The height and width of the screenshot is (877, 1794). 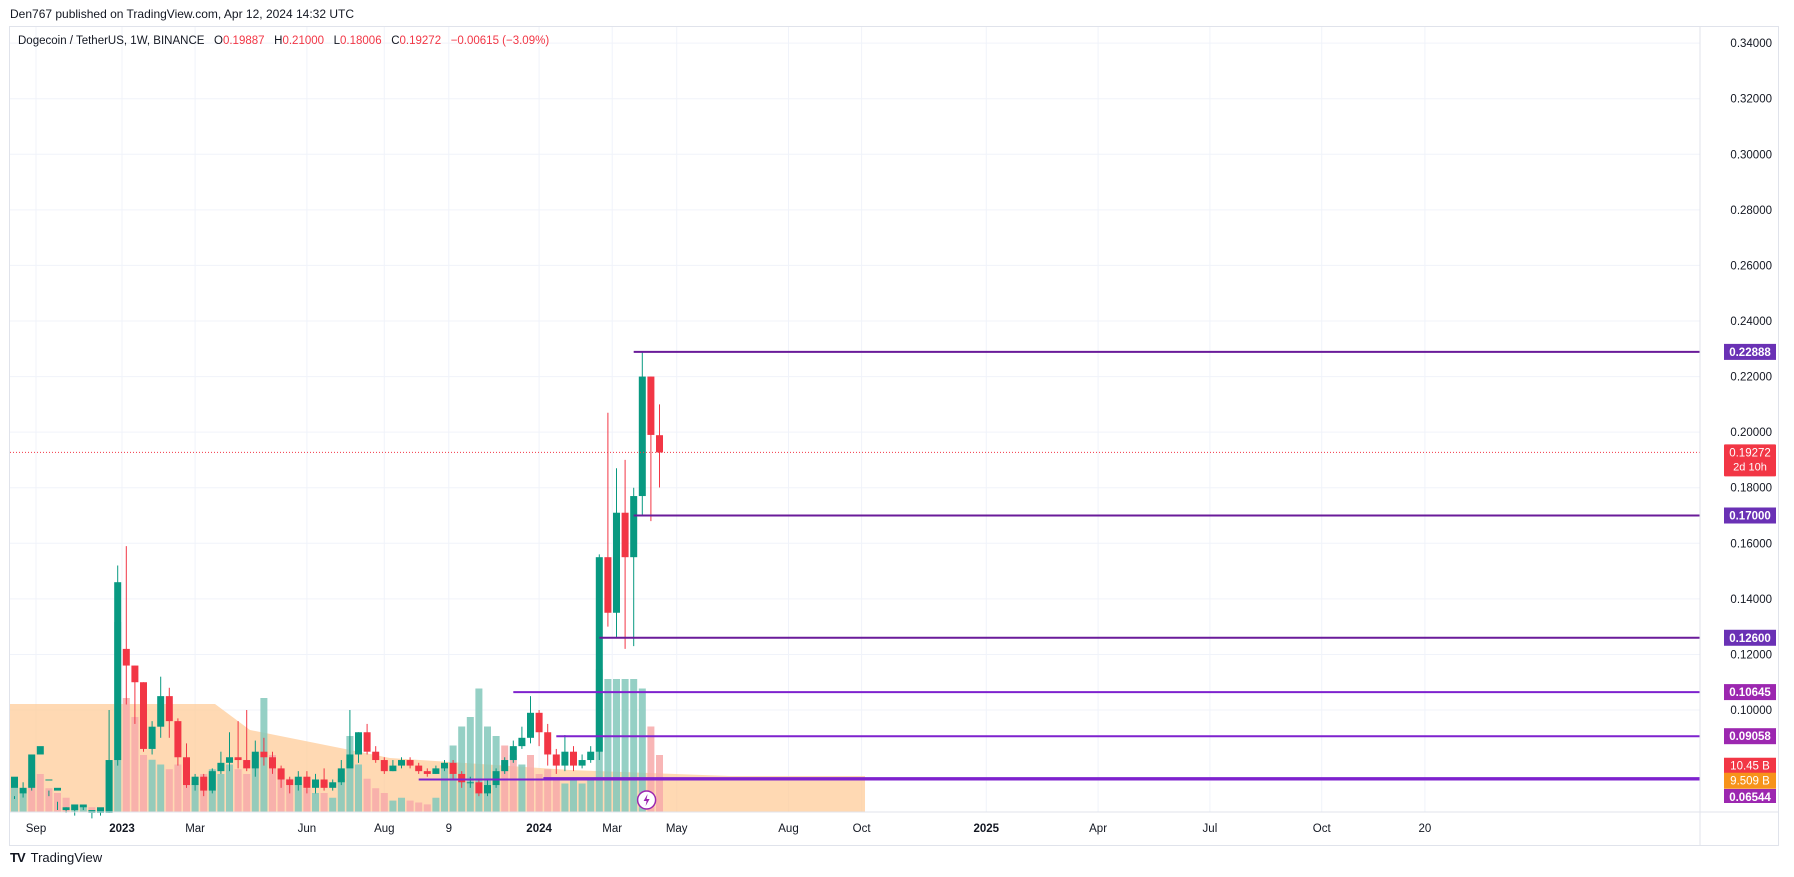 I want to click on x-tick-label: 2023, so click(x=122, y=829).